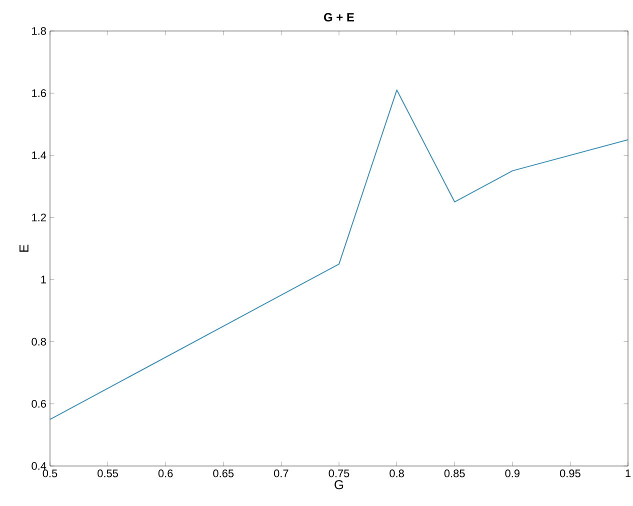  What do you see at coordinates (397, 474) in the screenshot?
I see `x-tick-label: 0.8` at bounding box center [397, 474].